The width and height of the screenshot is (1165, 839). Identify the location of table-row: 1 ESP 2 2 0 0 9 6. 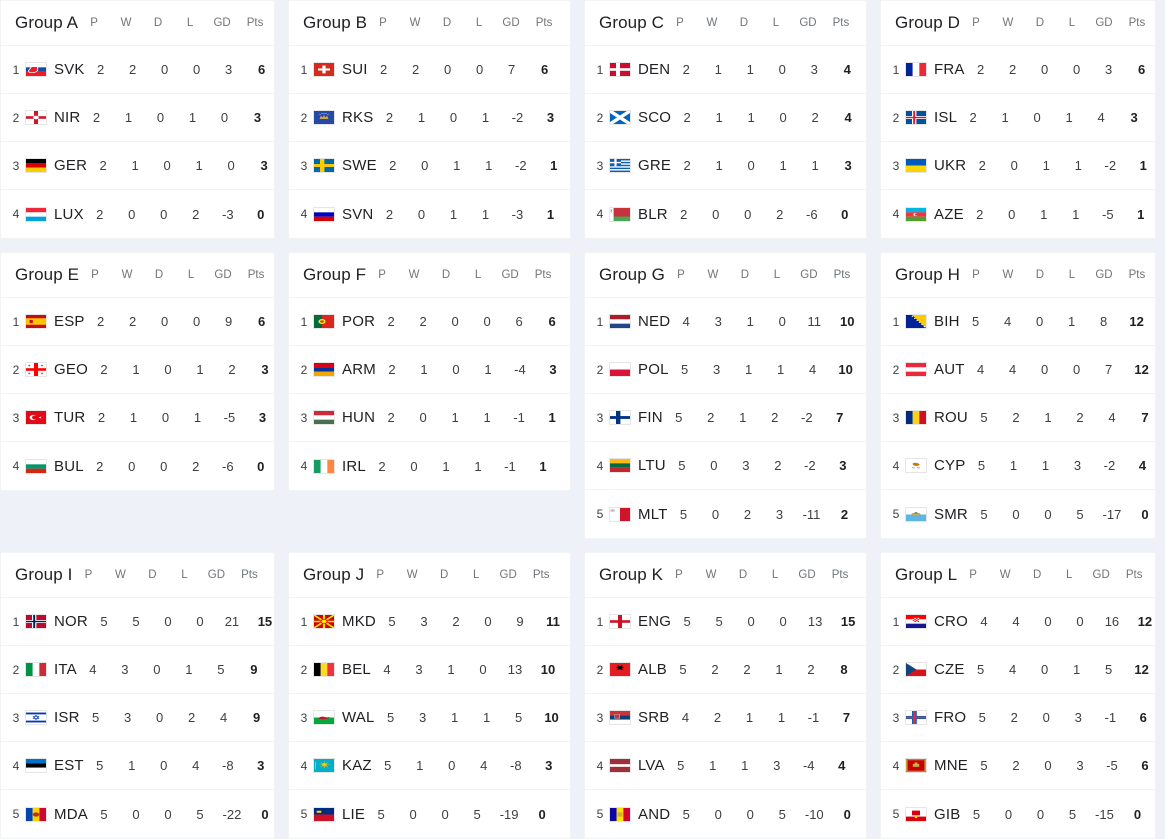
(137, 322).